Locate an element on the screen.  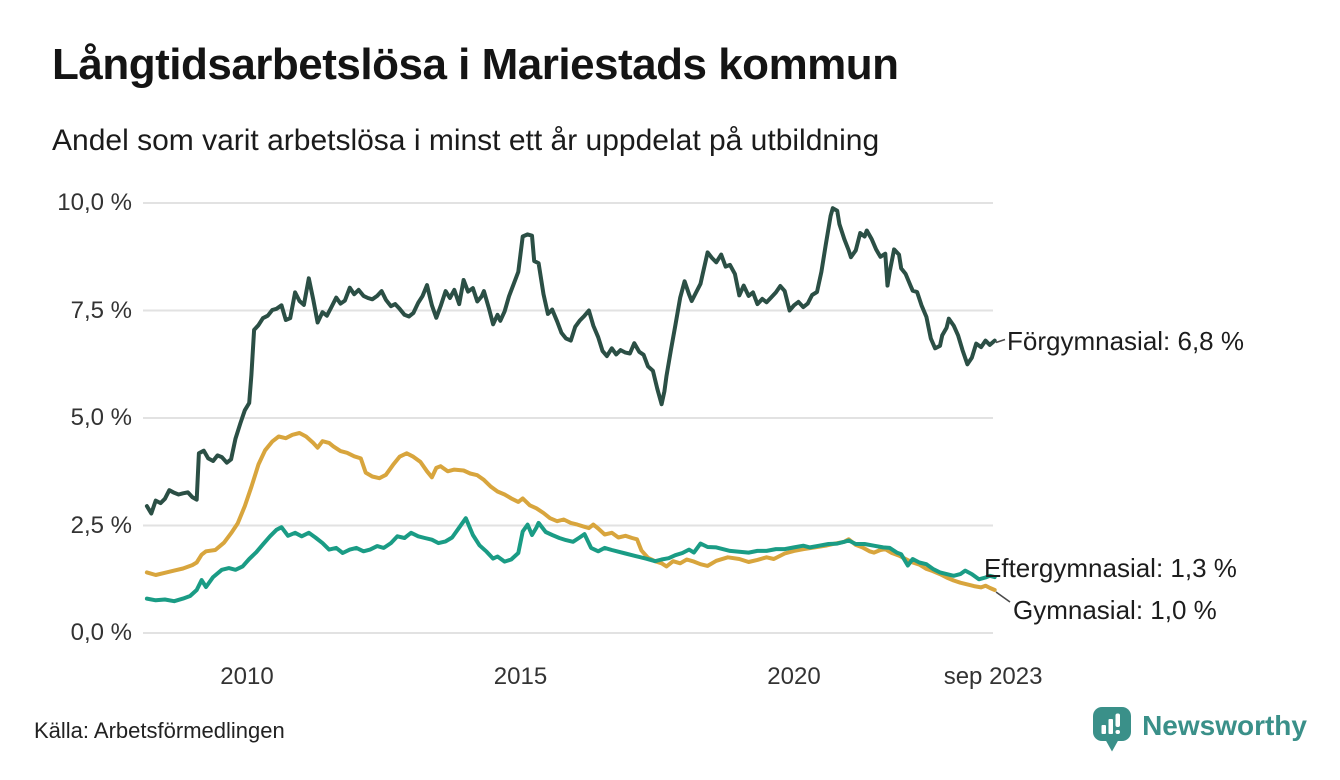
newsworthy-logo: Newsworthy is located at coordinates (1199, 732).